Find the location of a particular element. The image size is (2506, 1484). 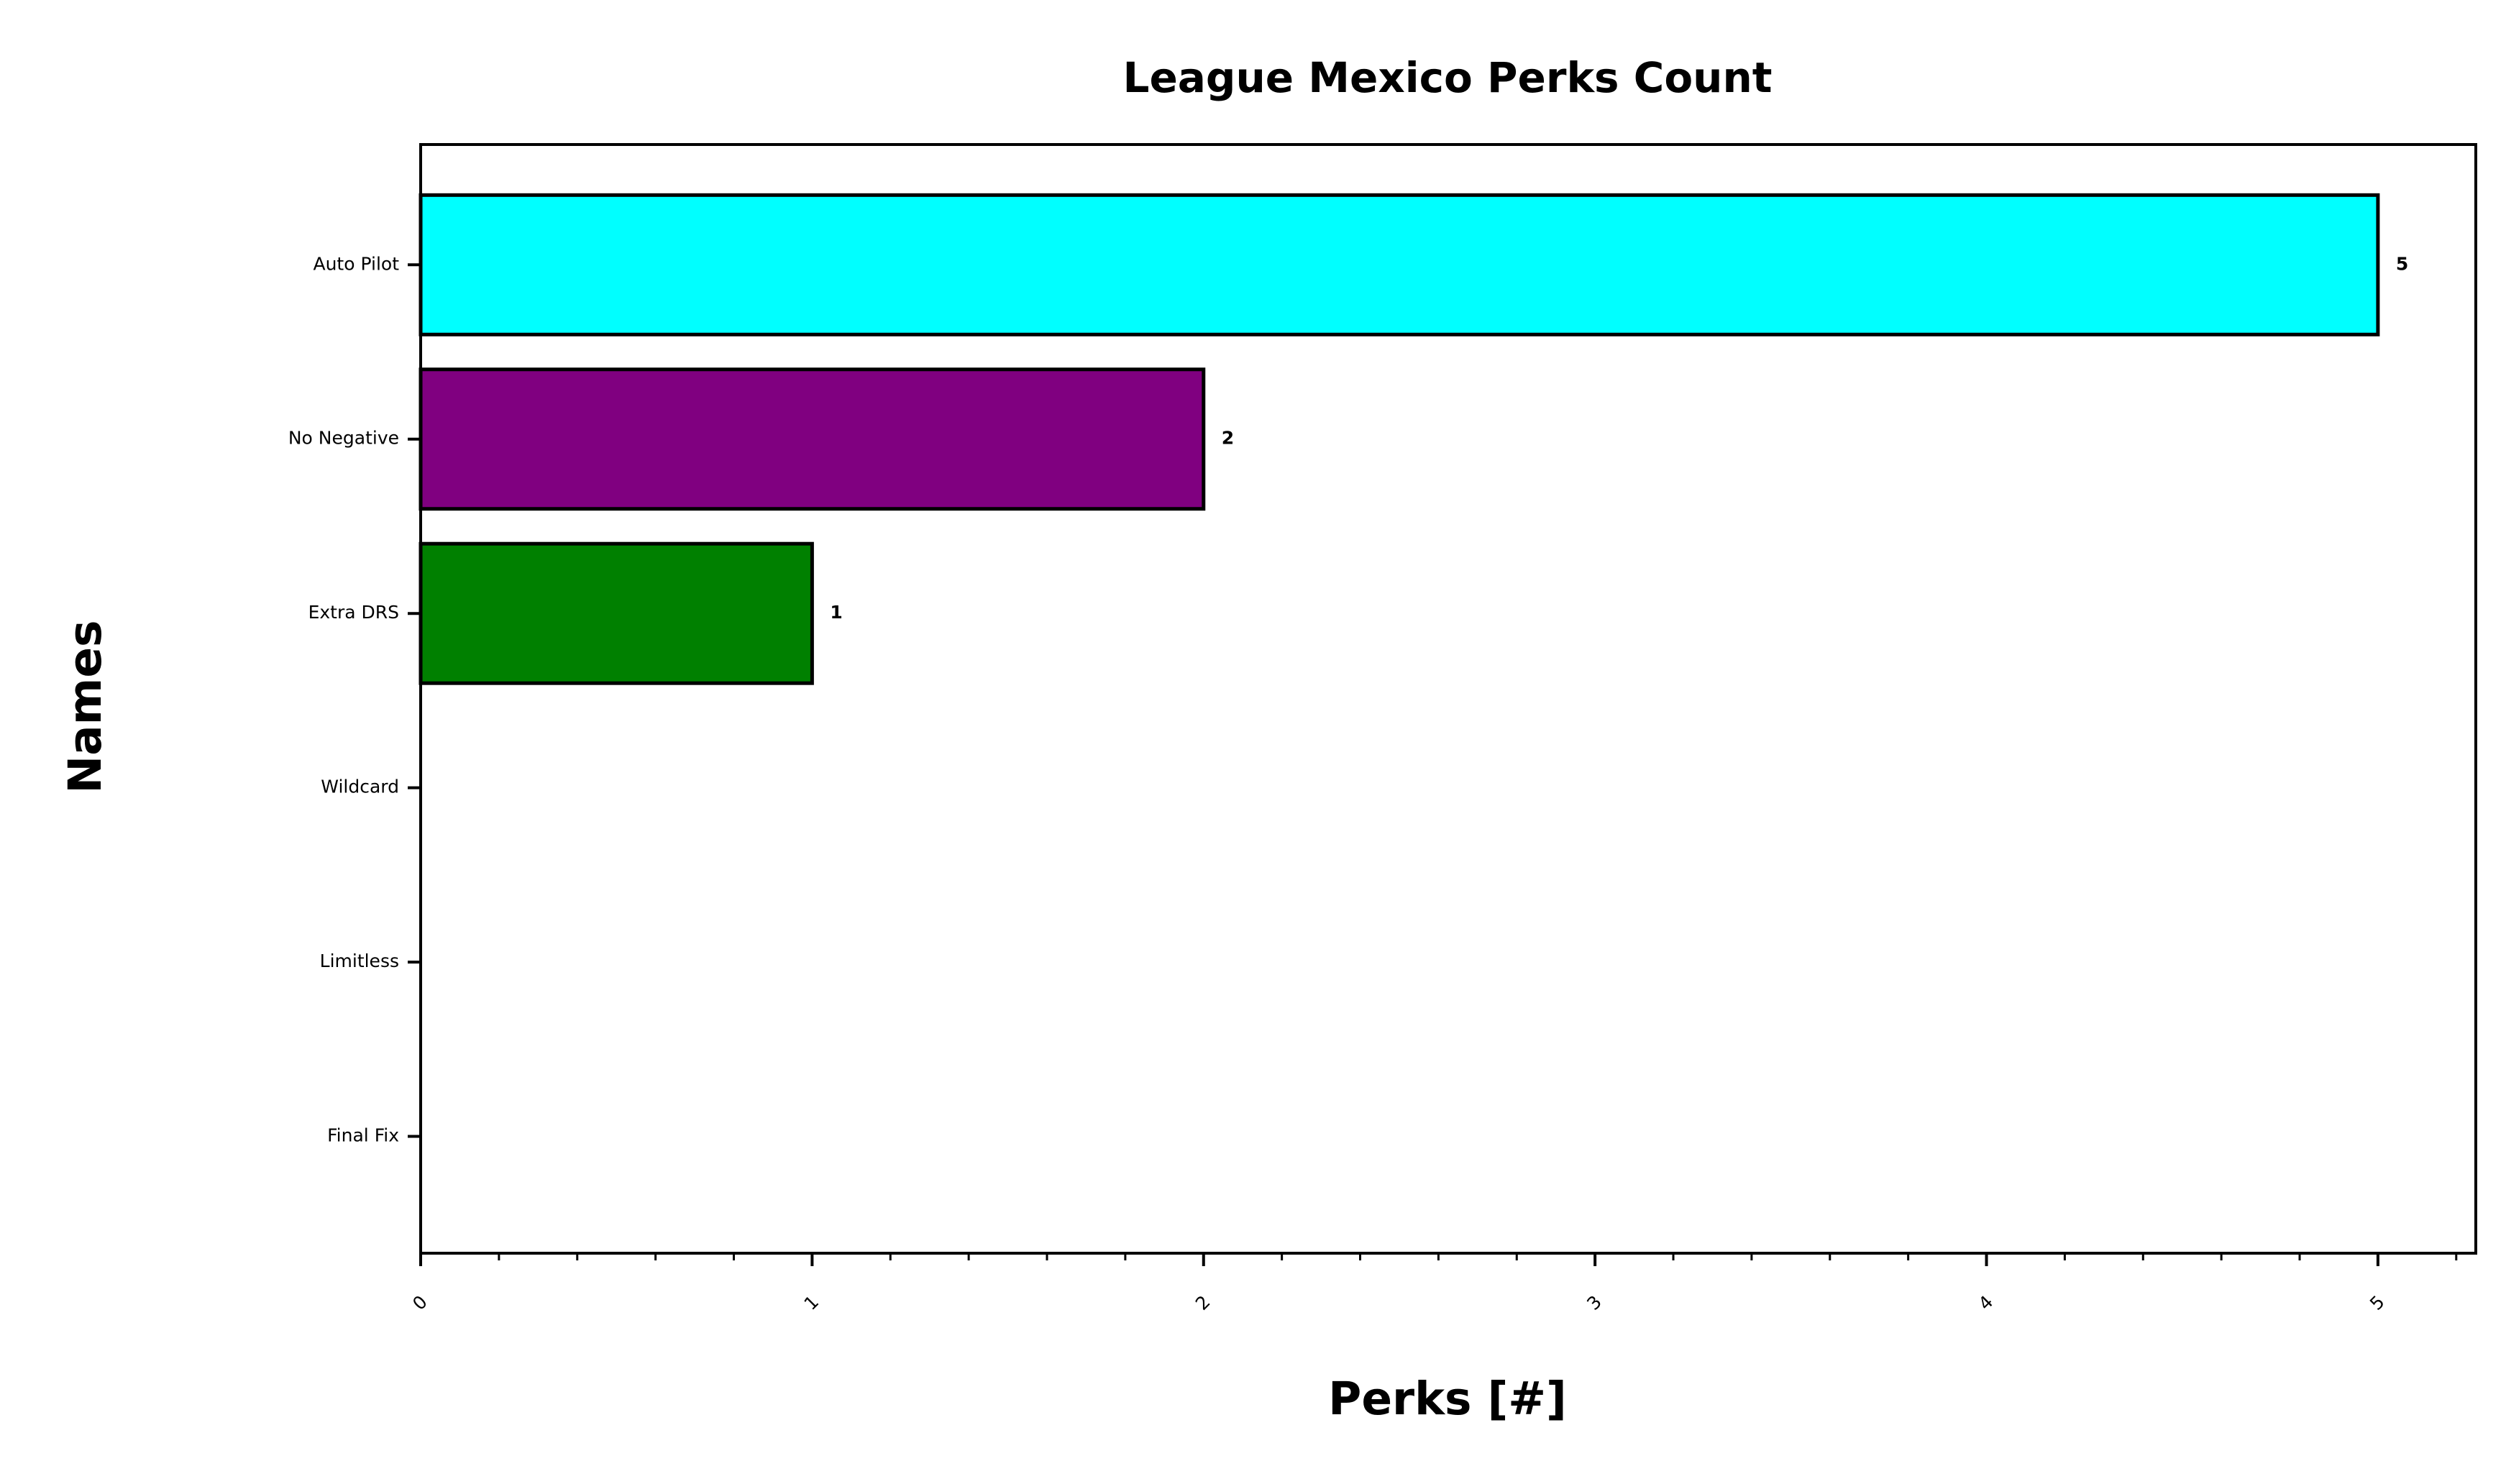

x-axis-label: Perks [#] is located at coordinates (1447, 1399).